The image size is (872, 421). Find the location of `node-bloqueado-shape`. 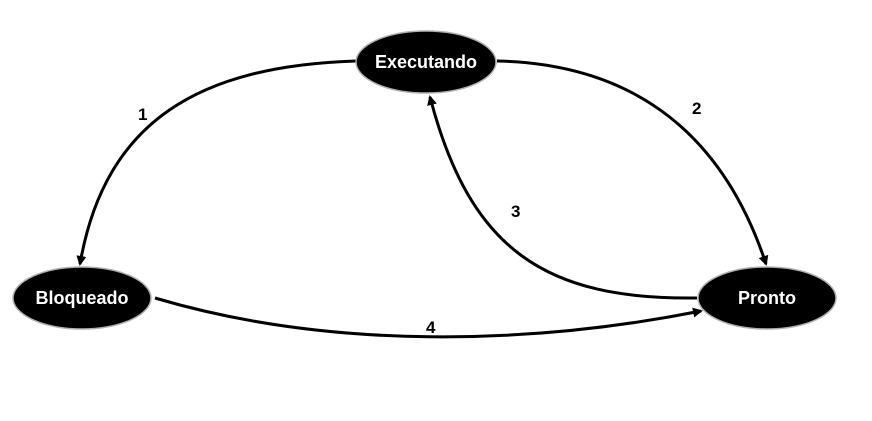

node-bloqueado-shape is located at coordinates (82, 298).